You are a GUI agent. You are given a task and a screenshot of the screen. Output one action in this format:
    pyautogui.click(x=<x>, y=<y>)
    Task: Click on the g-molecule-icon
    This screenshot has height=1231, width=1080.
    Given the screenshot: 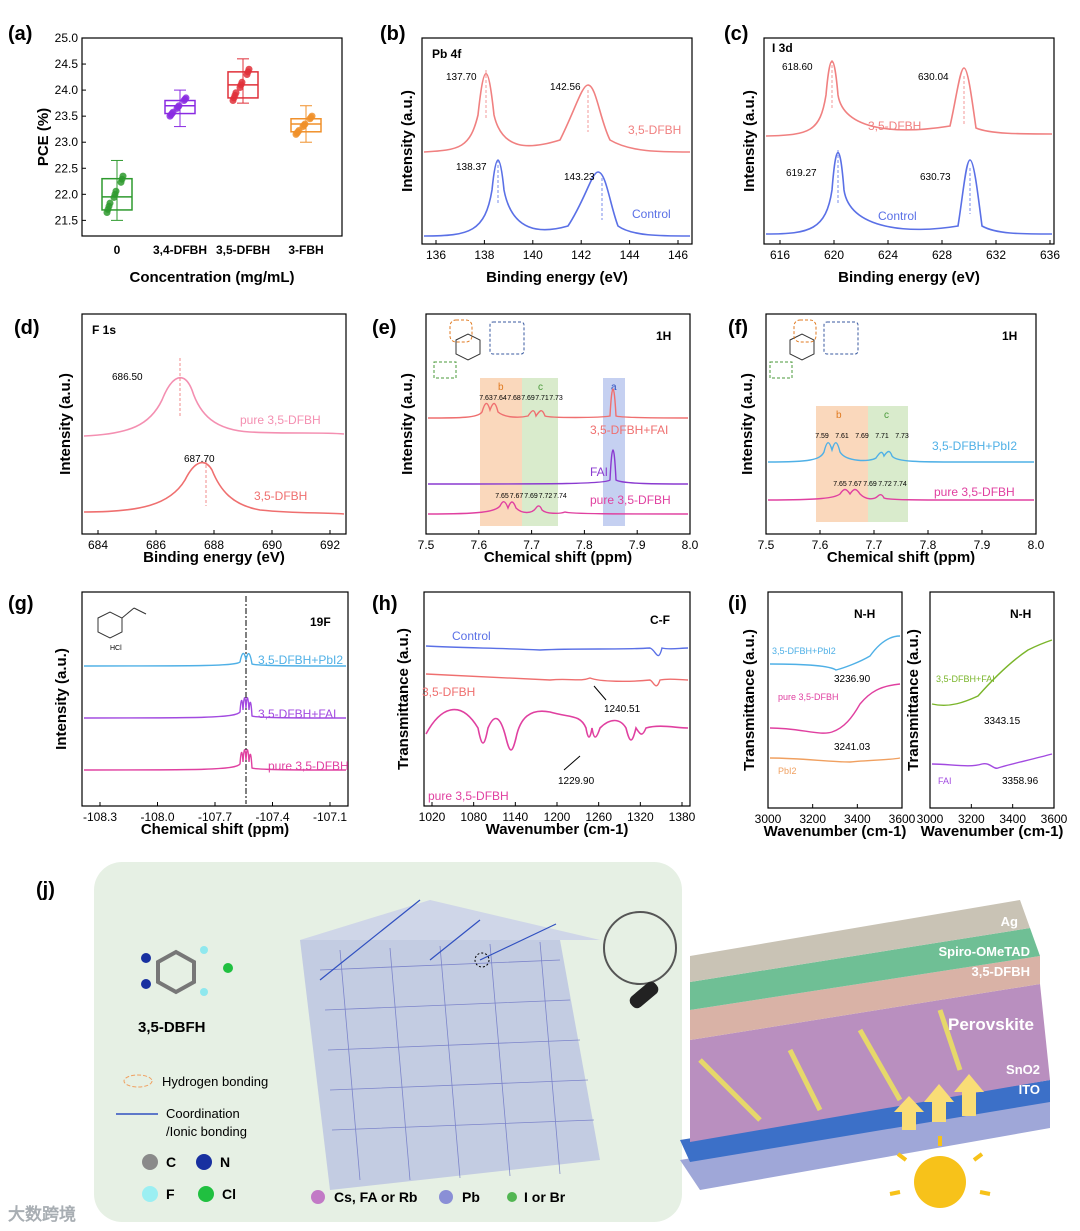 What is the action you would take?
    pyautogui.click(x=122, y=623)
    